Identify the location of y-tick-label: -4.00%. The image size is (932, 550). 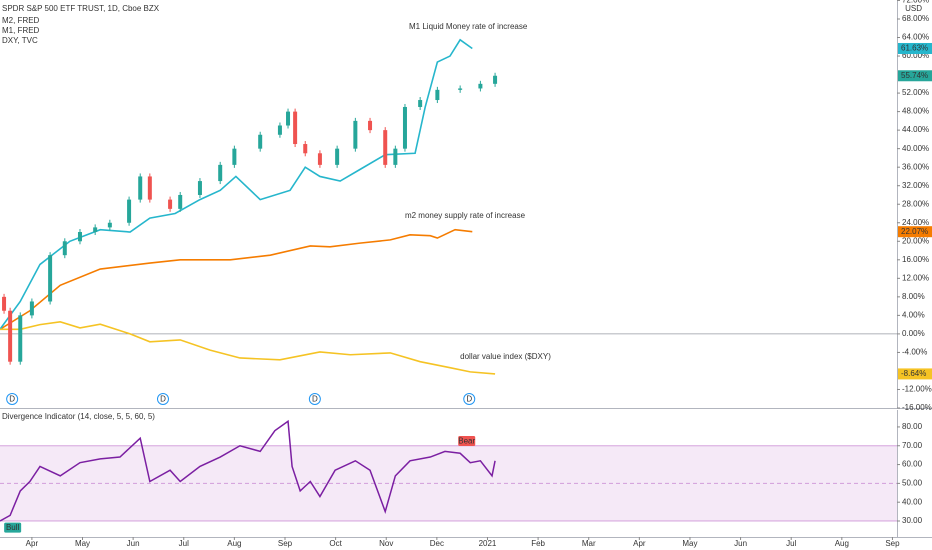
(914, 352).